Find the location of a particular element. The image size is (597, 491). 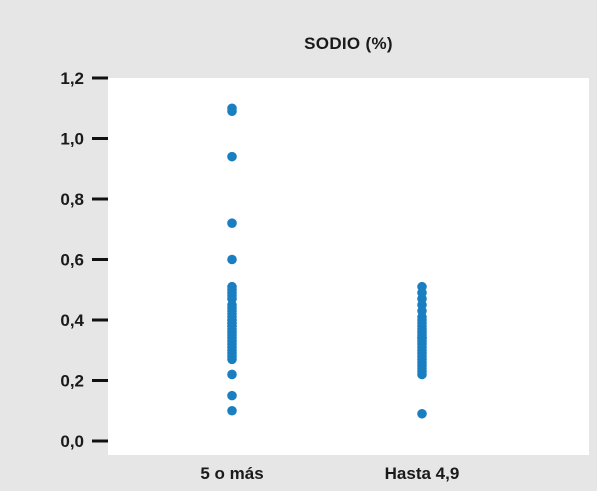

y-tick-label: 0,6 is located at coordinates (72, 260).